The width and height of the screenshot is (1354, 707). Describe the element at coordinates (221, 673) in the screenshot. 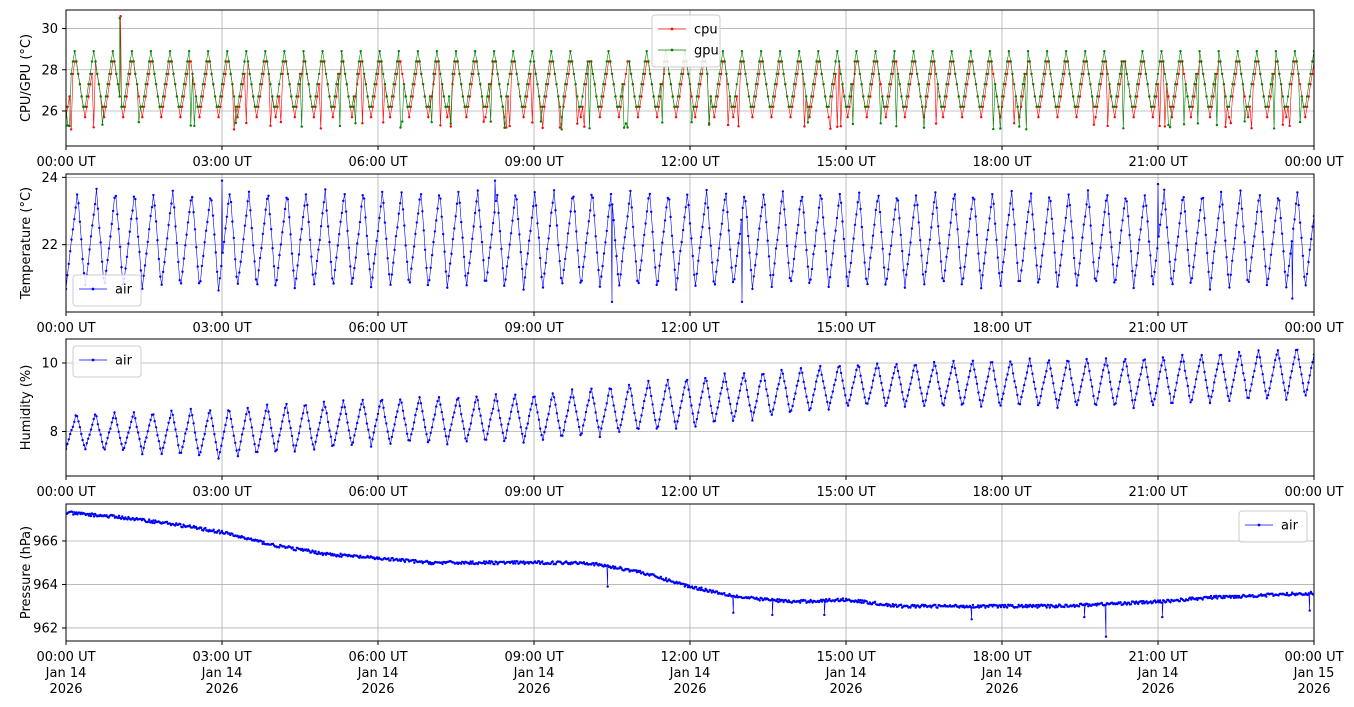

I see `x-tick-label: 03:00 UT Jan 14 2026` at that location.